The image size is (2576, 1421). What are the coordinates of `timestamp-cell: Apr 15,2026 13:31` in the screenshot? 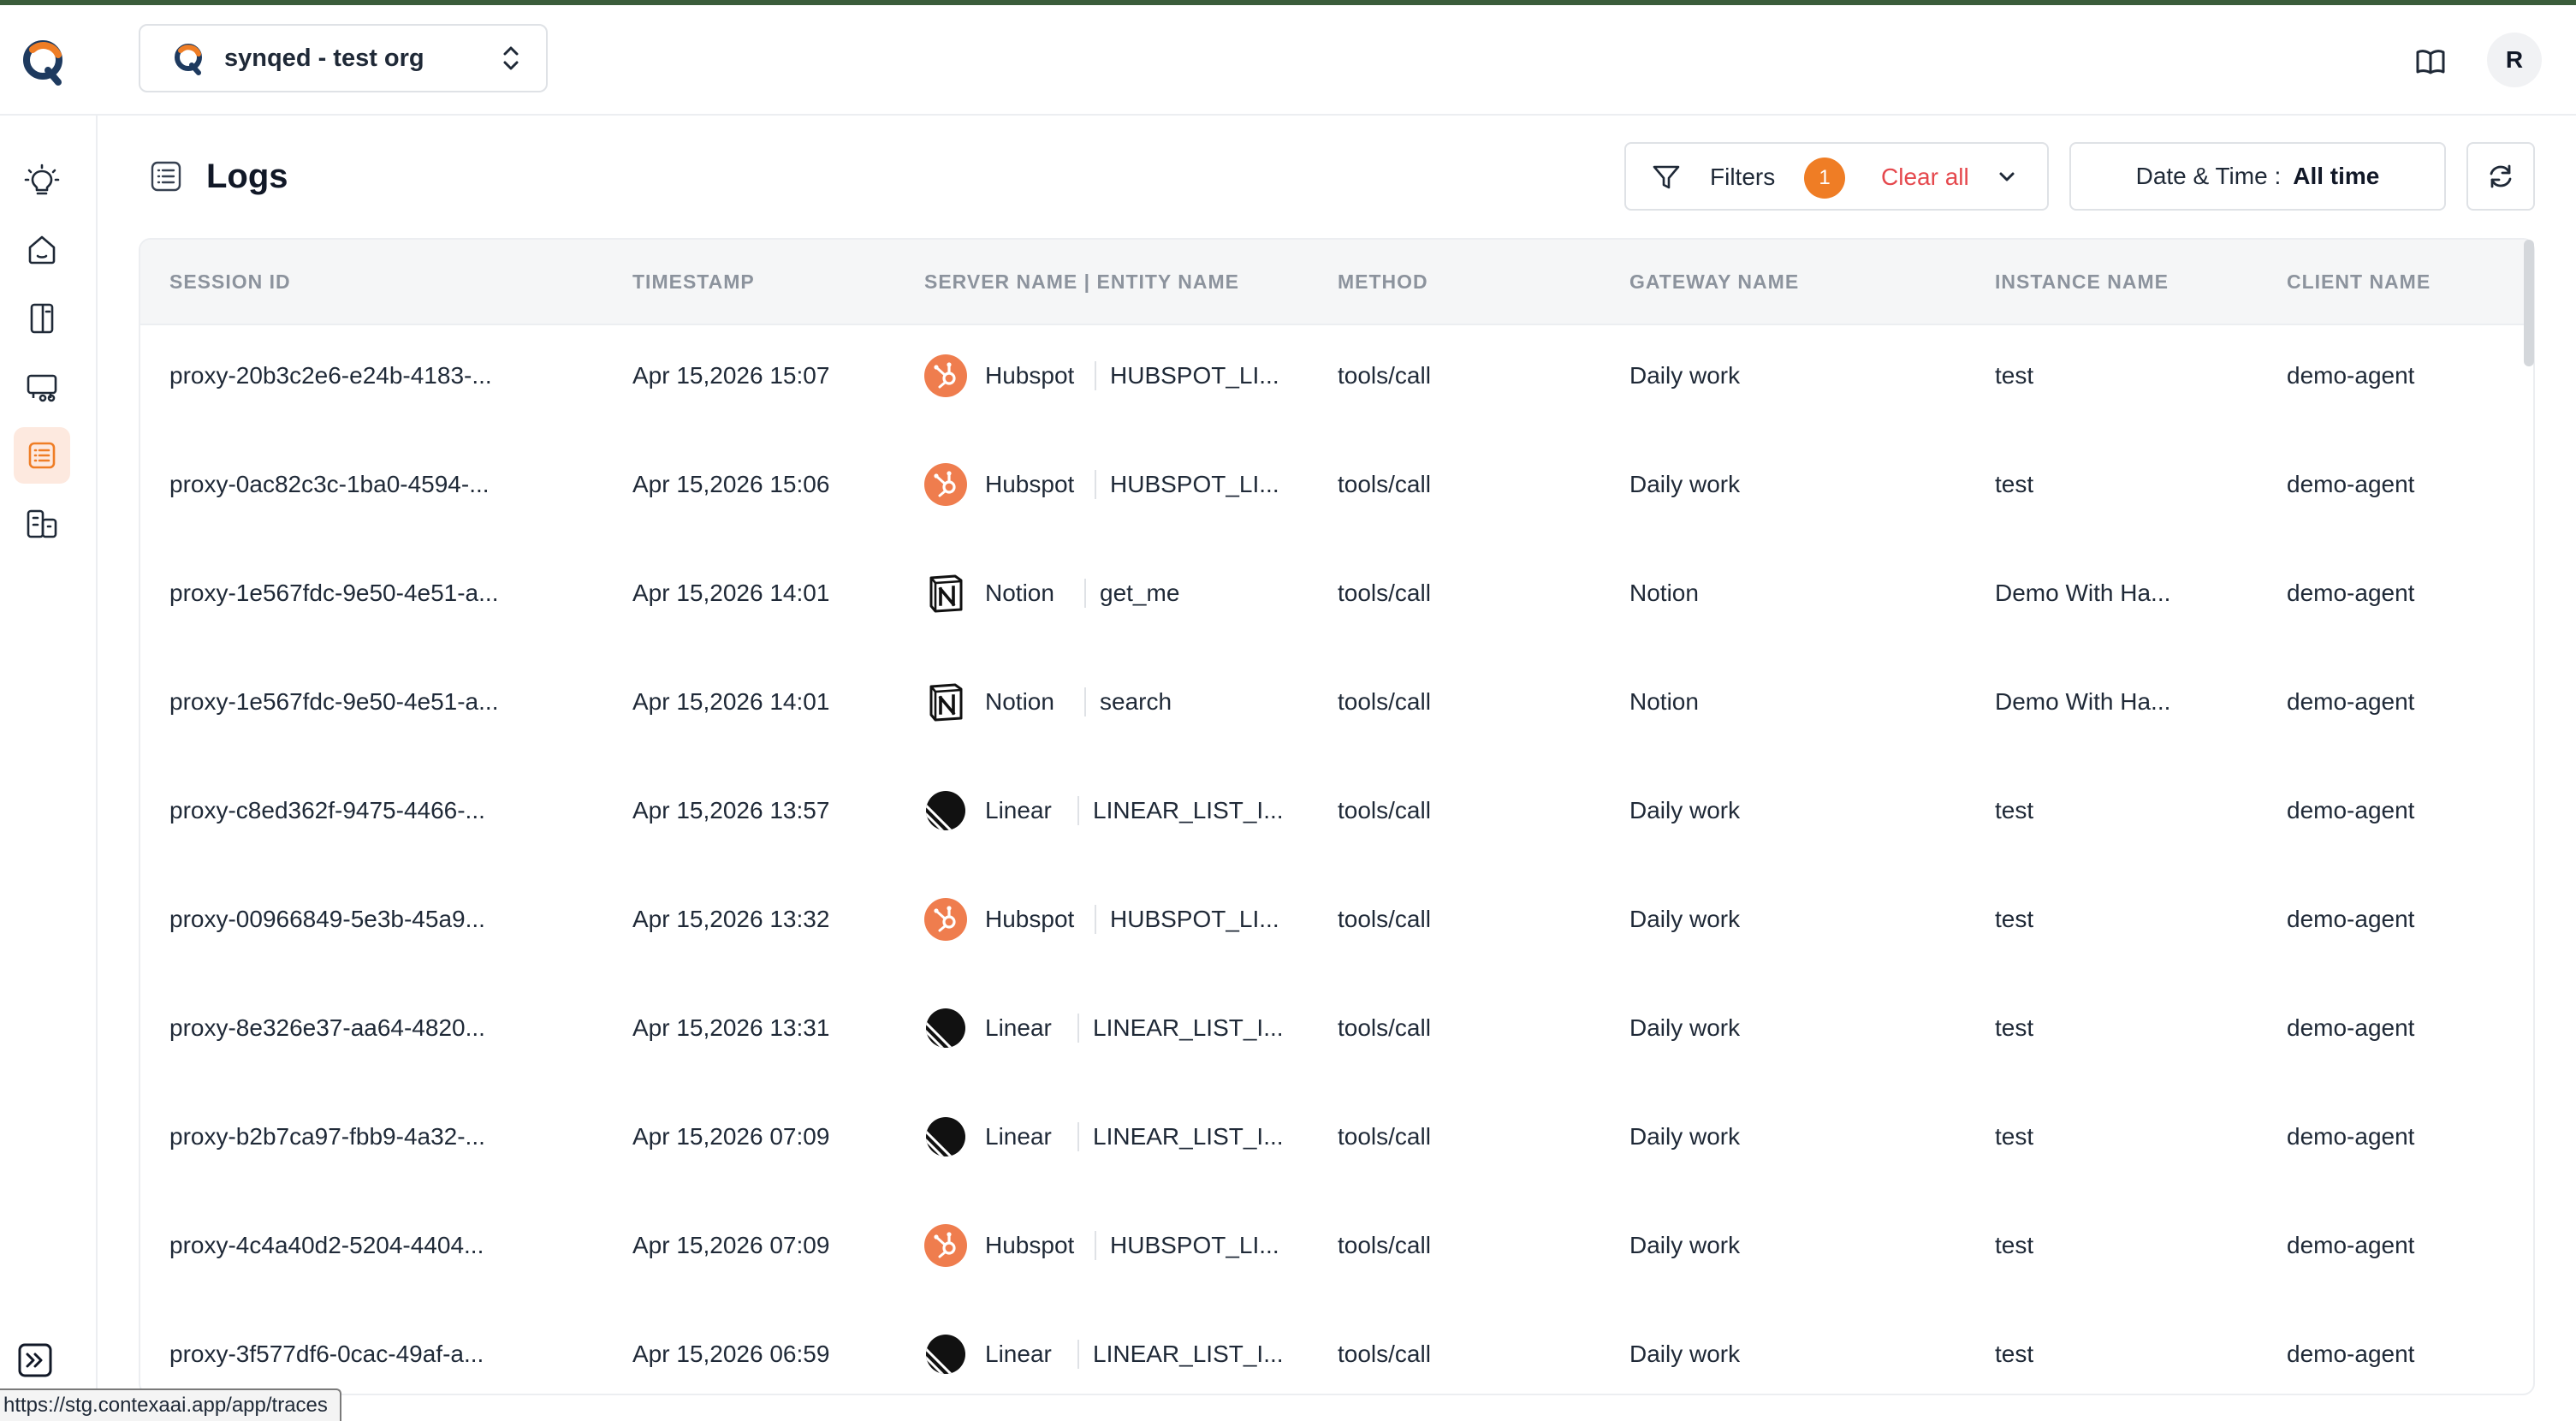 It's located at (731, 1027).